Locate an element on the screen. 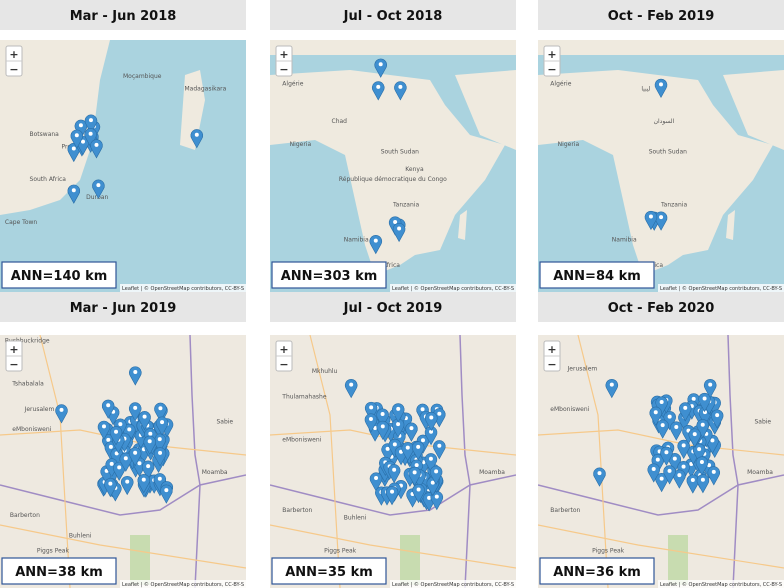 The height and width of the screenshot is (588, 784). panel-title: Jul - Oct 2018 is located at coordinates (393, 16).